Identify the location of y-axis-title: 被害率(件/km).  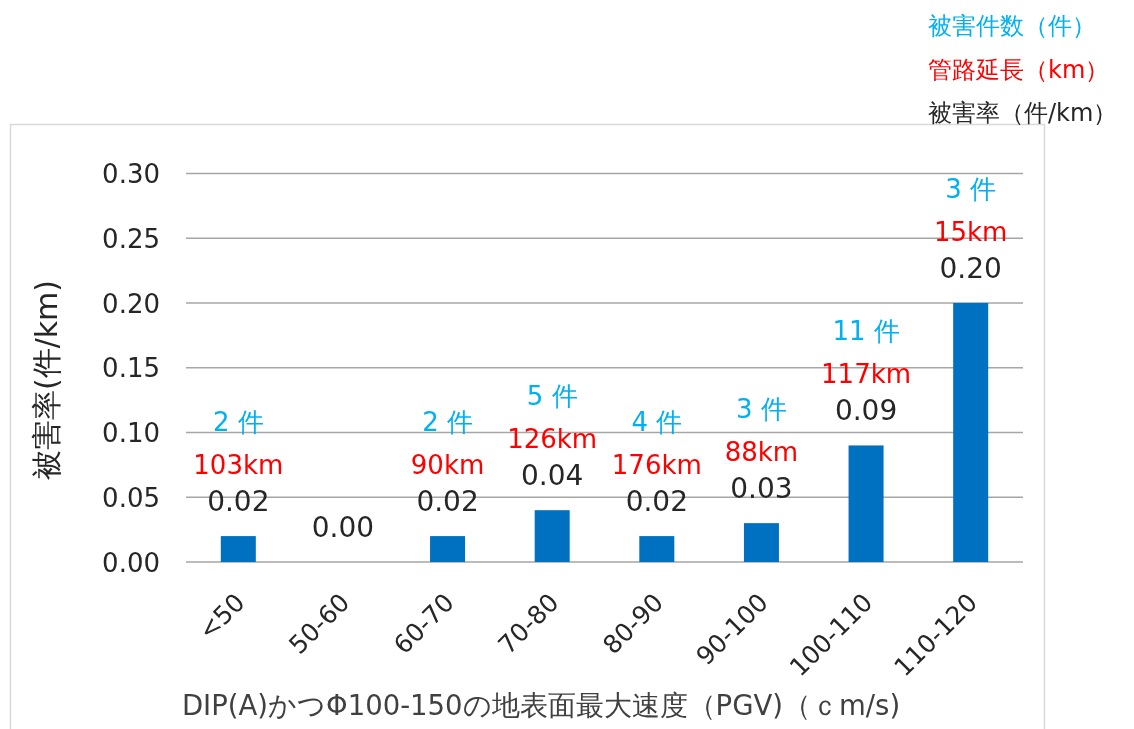
(46, 380).